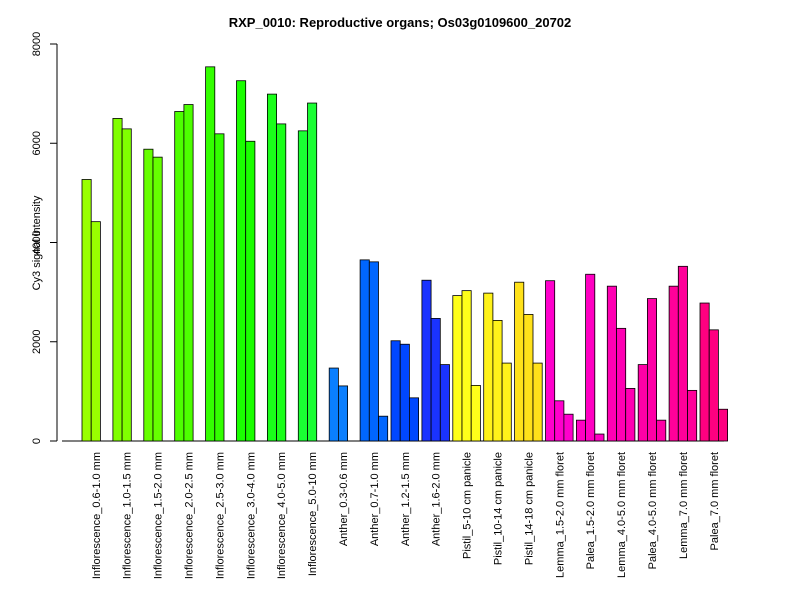 This screenshot has width=800, height=600. Describe the element at coordinates (159, 515) in the screenshot. I see `x-category-label: Inflorescence_1.5-2.0 mm` at that location.